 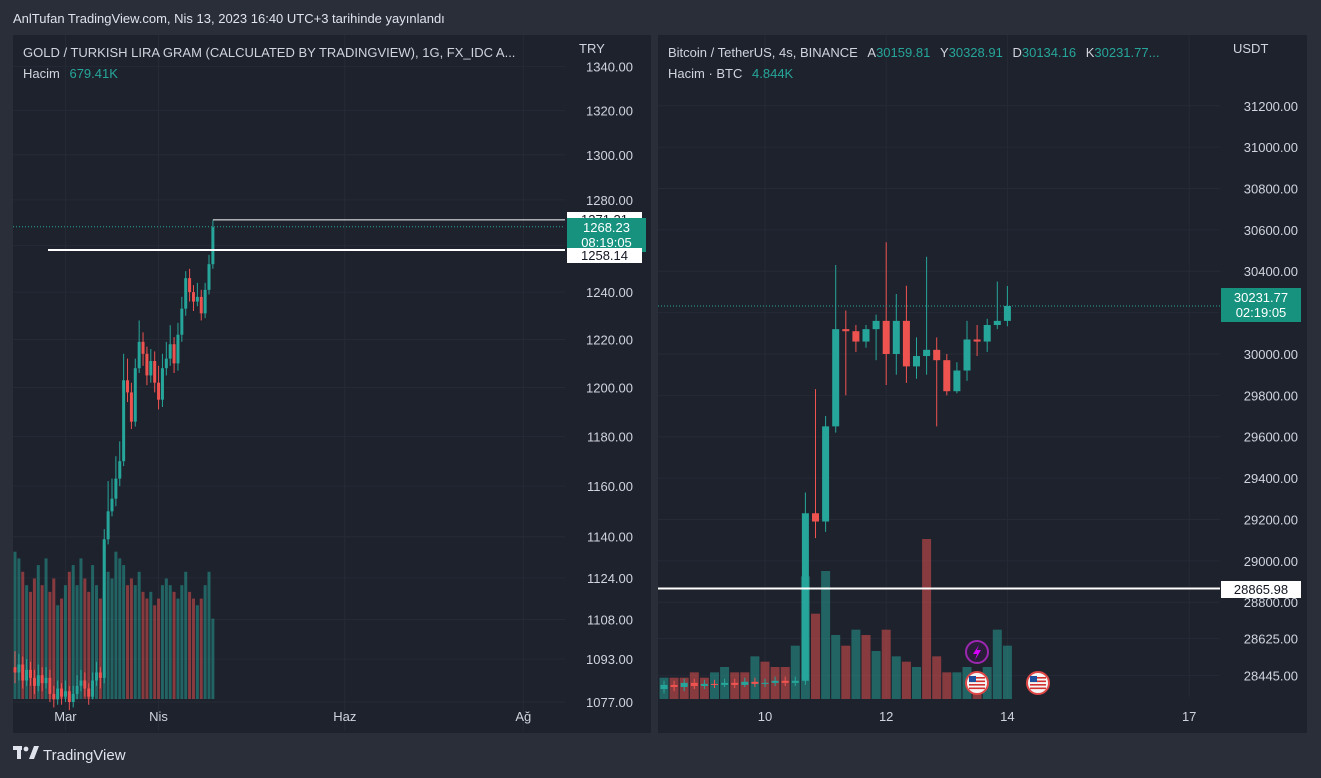 I want to click on gold-y-tick-label: 1160.00, so click(x=610, y=486).